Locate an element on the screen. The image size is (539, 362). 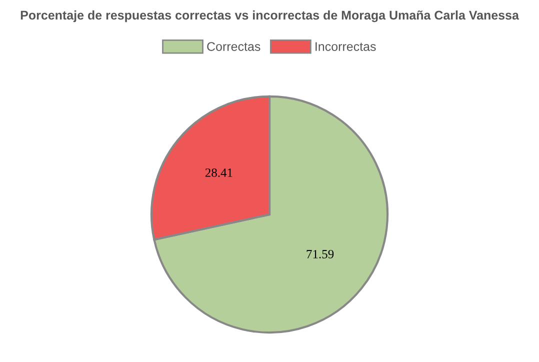
data-label: 28.41 is located at coordinates (218, 172).